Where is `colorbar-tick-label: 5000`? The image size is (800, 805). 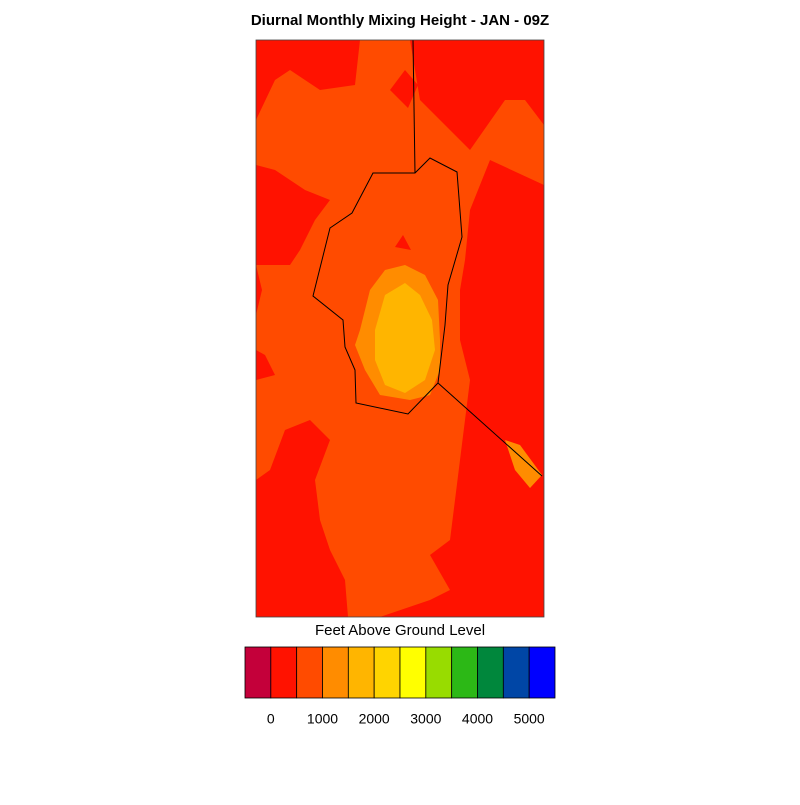
colorbar-tick-label: 5000 is located at coordinates (529, 719).